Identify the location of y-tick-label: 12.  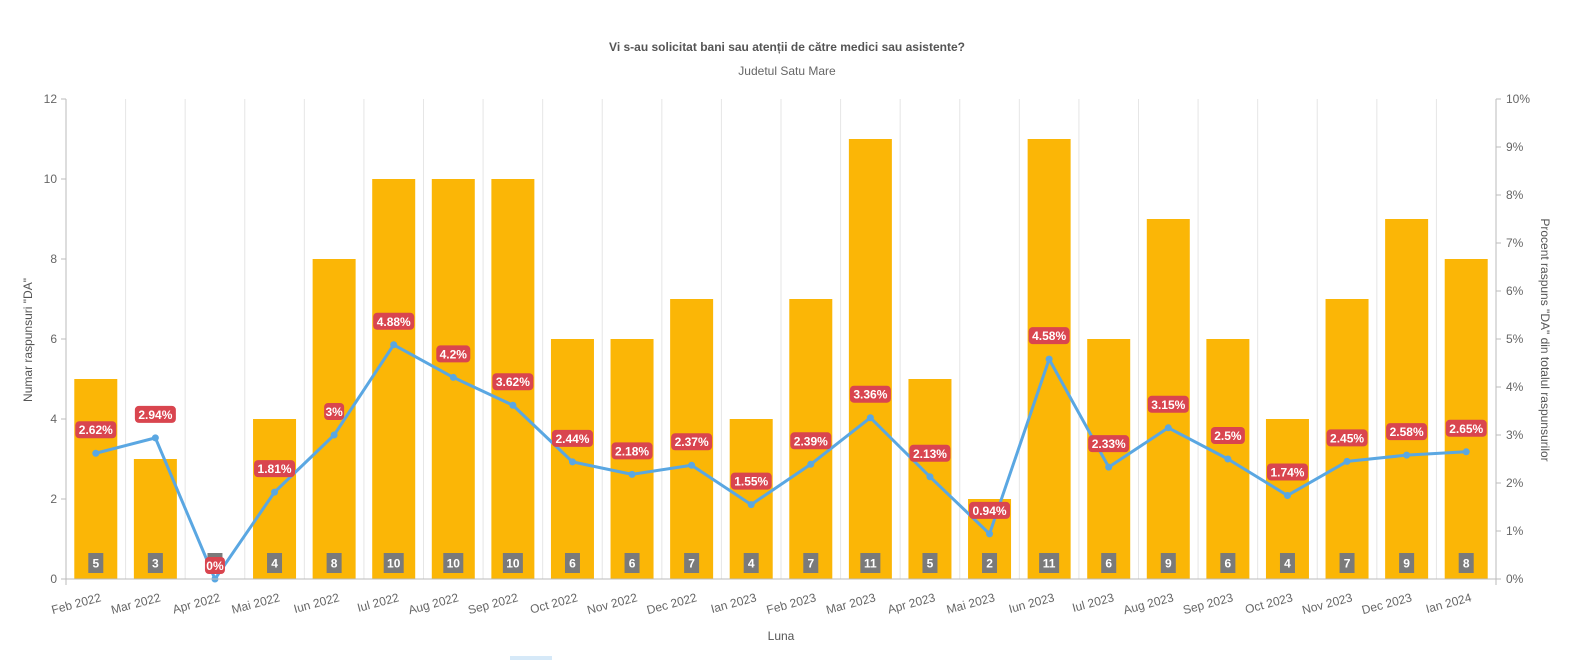
(51, 99).